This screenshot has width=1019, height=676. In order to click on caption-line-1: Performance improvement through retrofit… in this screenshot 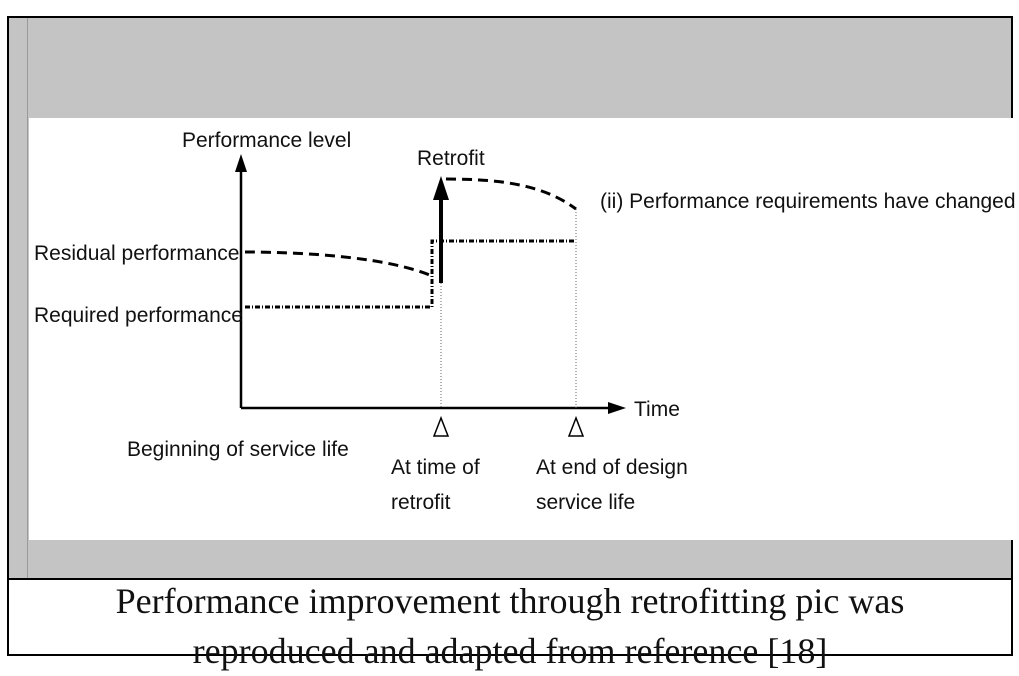, I will do `click(510, 601)`.